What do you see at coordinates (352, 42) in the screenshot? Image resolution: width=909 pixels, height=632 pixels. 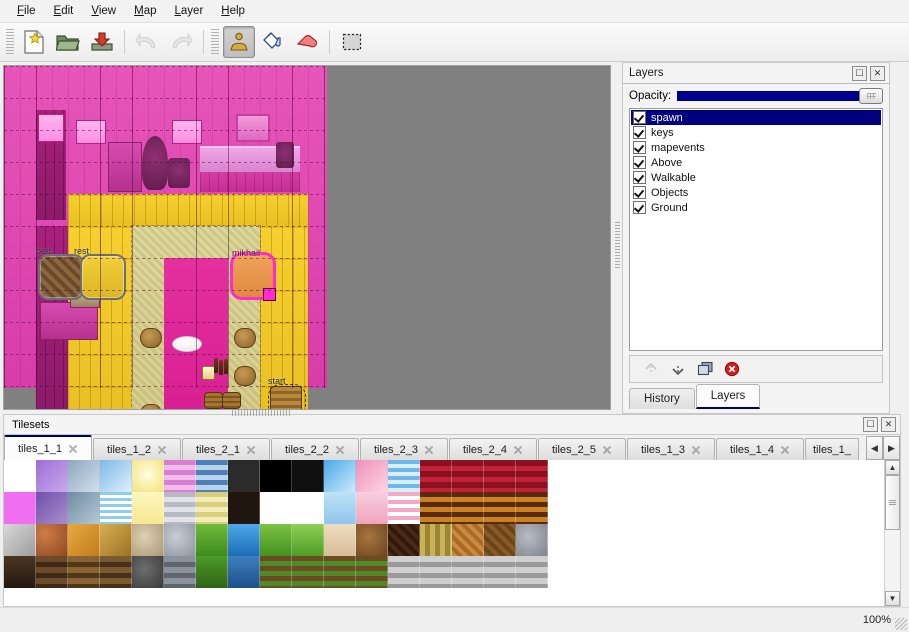 I see `rectangle-select-tool-button` at bounding box center [352, 42].